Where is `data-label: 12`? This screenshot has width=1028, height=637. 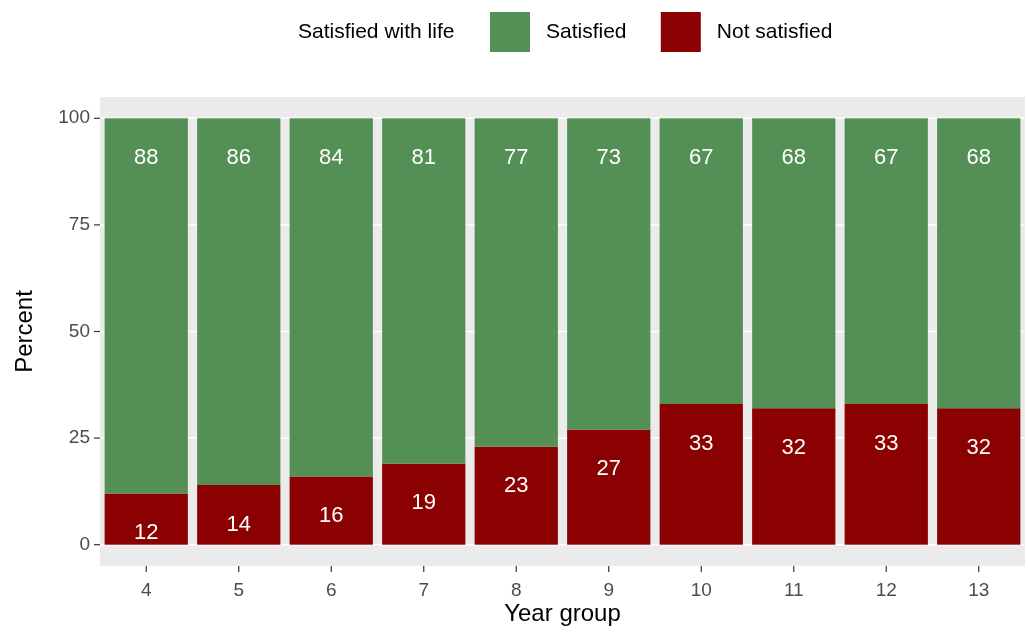
data-label: 12 is located at coordinates (146, 532).